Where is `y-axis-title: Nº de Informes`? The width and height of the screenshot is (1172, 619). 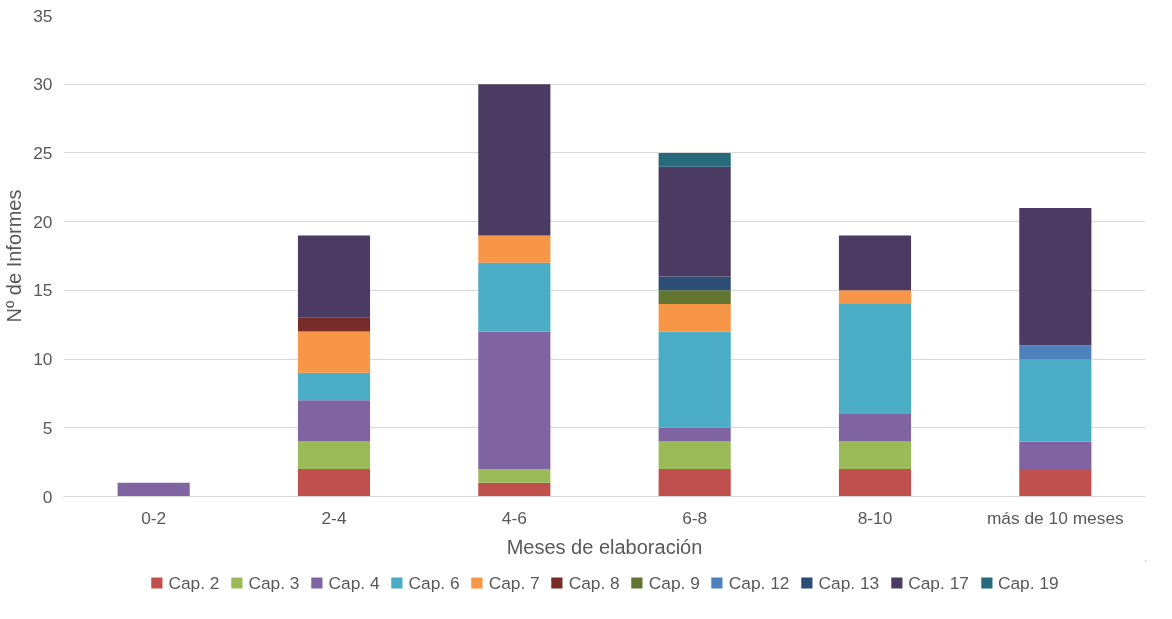
y-axis-title: Nº de Informes is located at coordinates (14, 256).